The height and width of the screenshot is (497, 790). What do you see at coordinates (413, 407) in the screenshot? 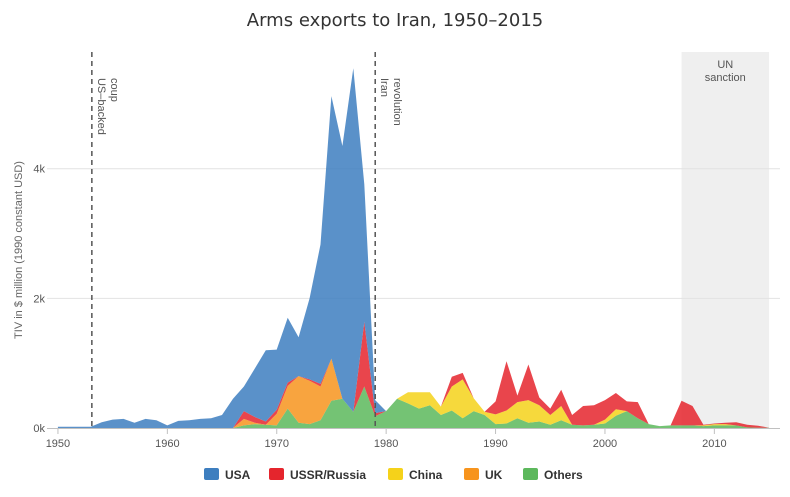
I see `area-series-others` at bounding box center [413, 407].